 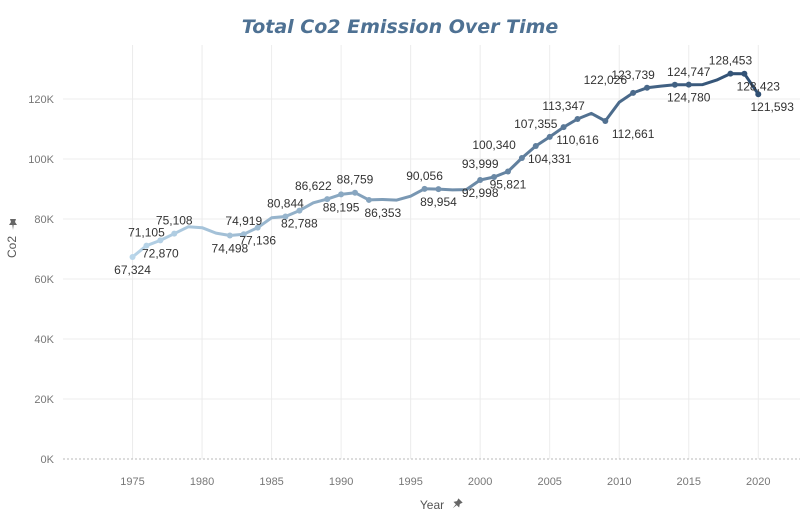 I want to click on y-tick-label: 20K, so click(x=44, y=400).